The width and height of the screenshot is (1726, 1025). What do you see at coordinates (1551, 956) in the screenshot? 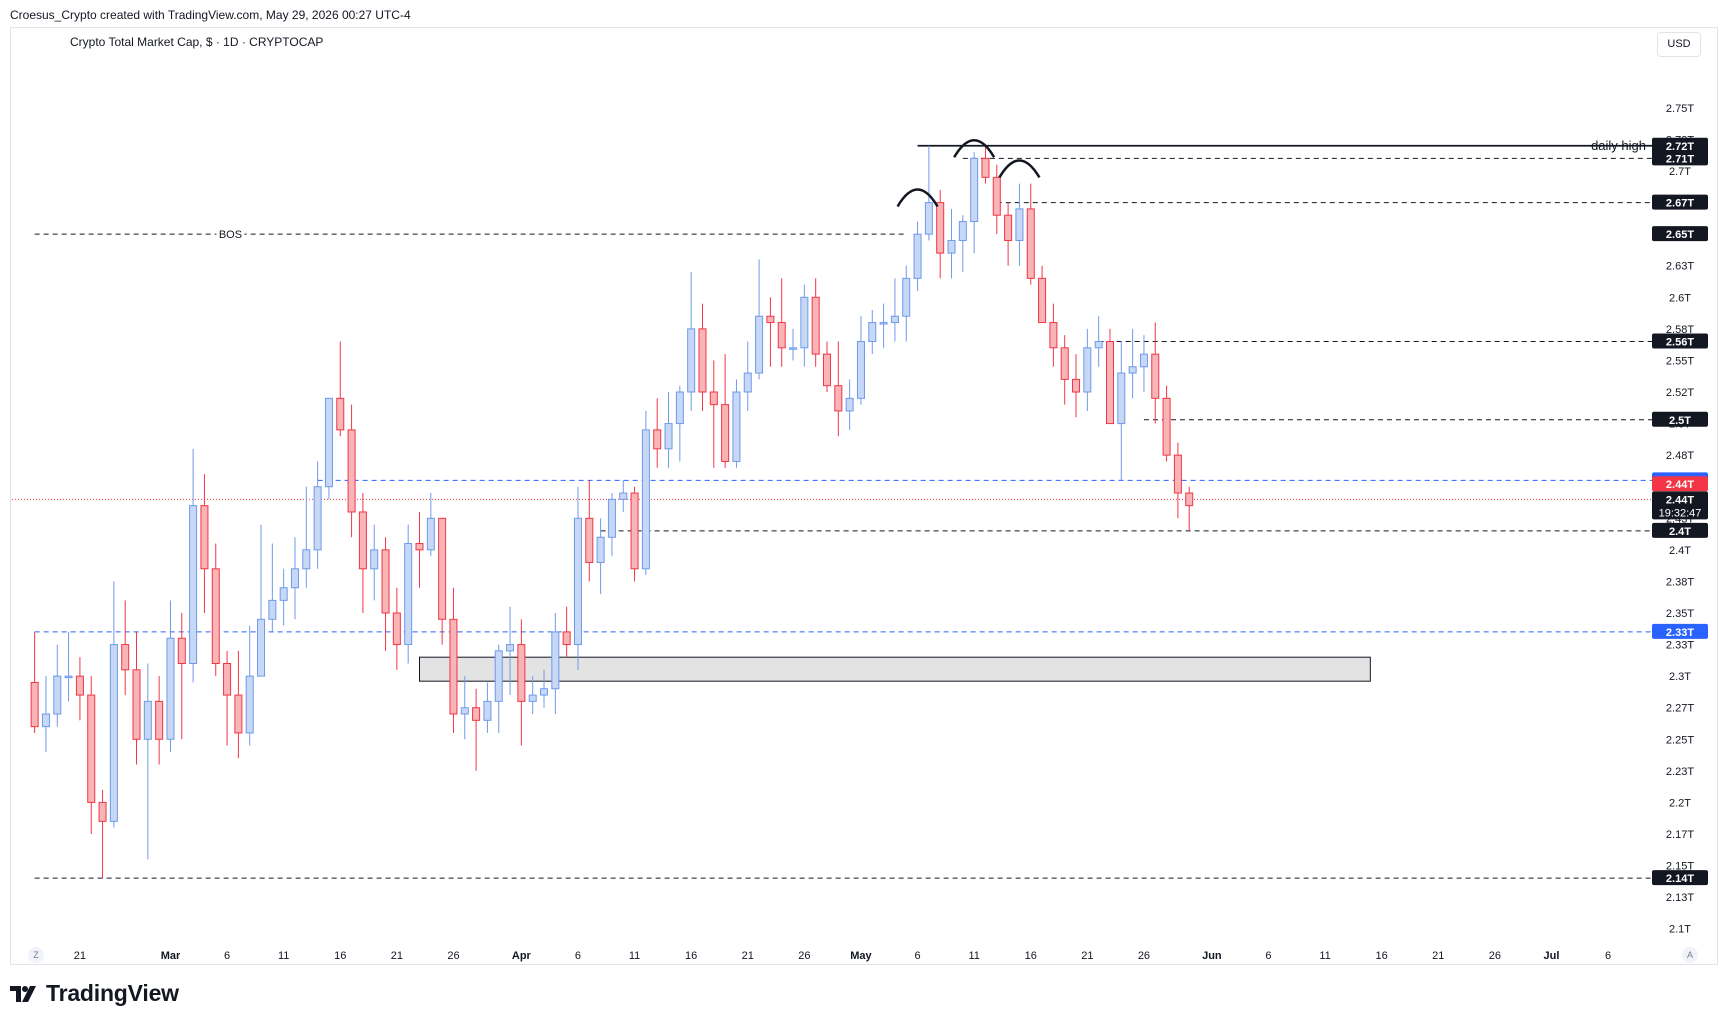
I see `x-tick-label: Jul` at bounding box center [1551, 956].